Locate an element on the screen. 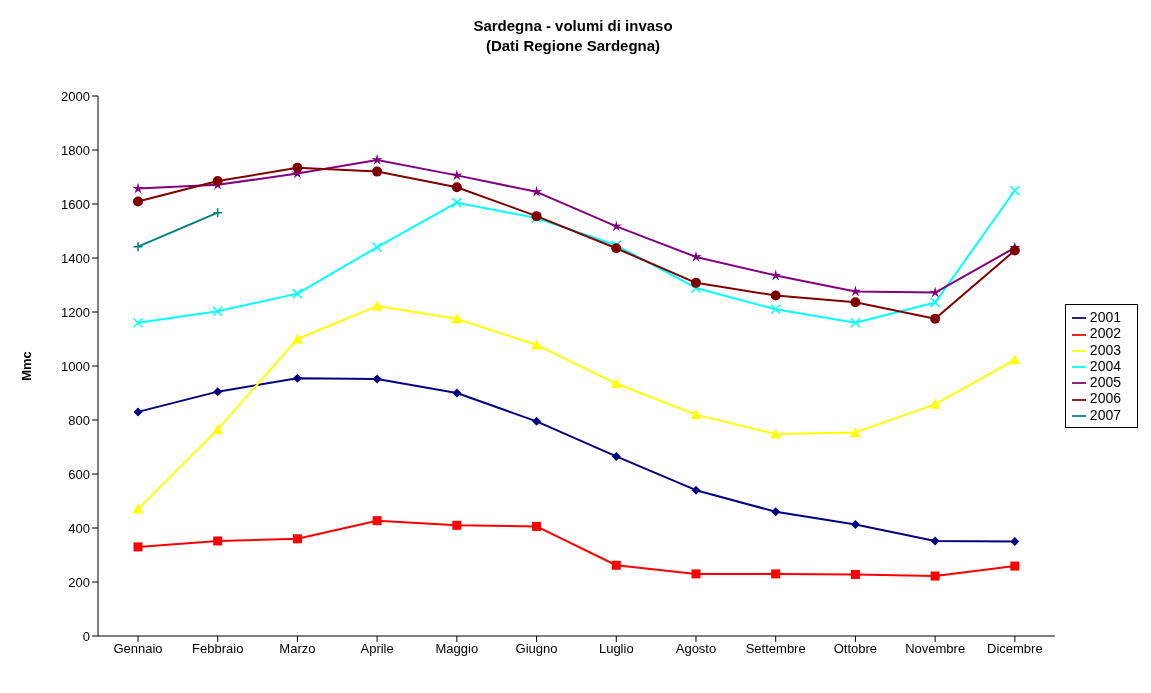 Image resolution: width=1151 pixels, height=693 pixels. x-tick-label: Maggio is located at coordinates (457, 649).